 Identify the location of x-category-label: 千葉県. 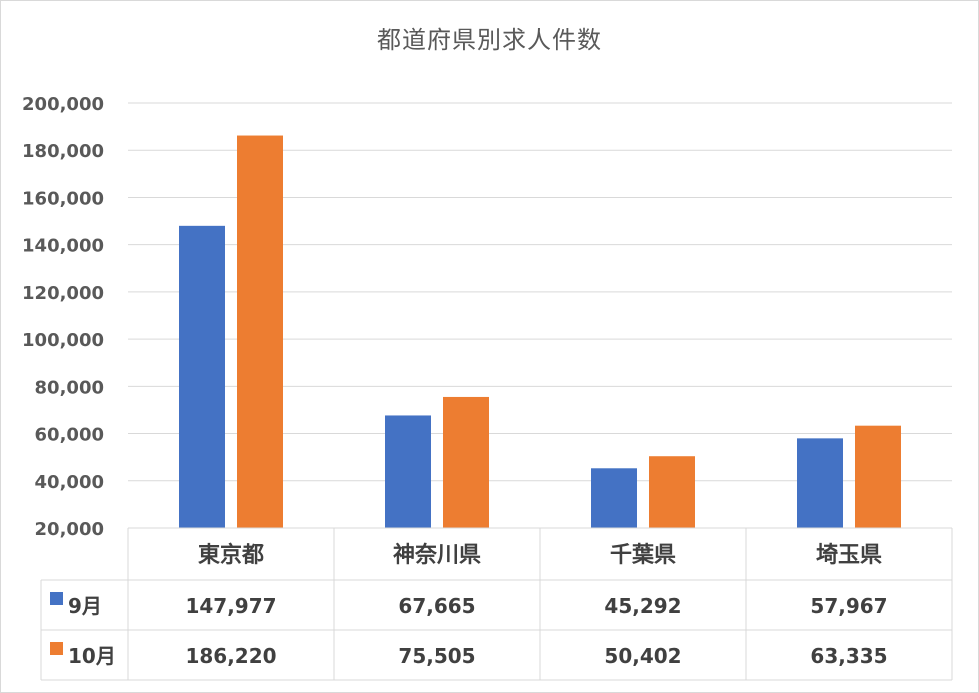
(643, 555).